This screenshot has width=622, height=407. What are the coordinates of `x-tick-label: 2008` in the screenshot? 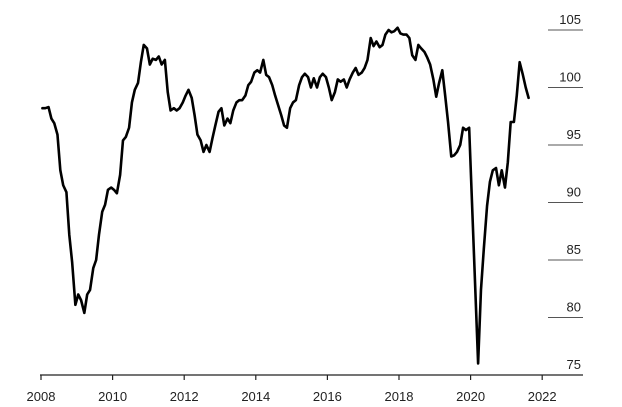 It's located at (41, 396).